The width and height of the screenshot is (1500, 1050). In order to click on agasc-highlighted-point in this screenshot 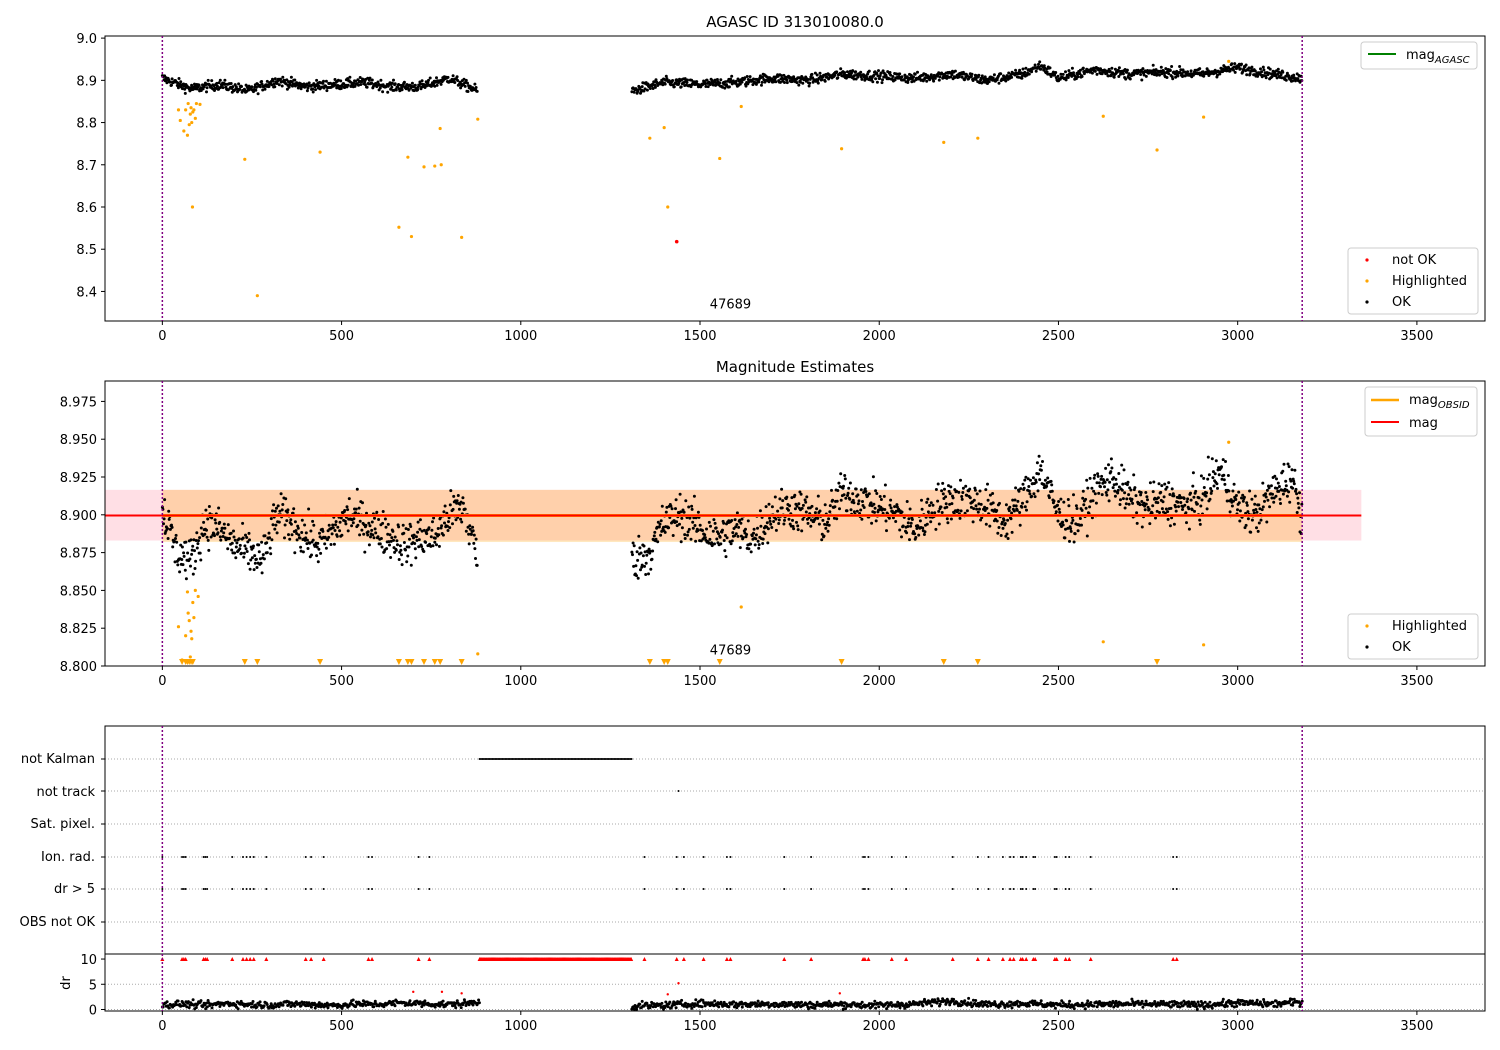, I will do `click(435, 166)`.